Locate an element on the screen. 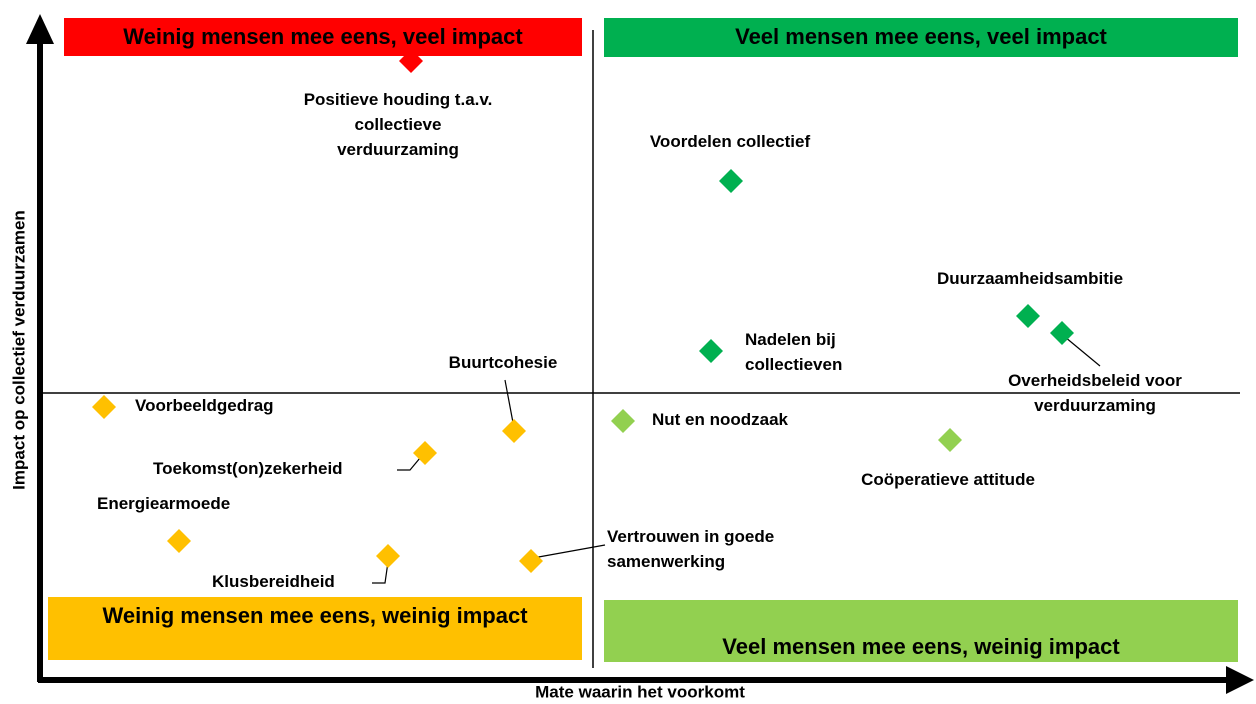  label-line: Voorbeeldgedrag is located at coordinates (204, 405).